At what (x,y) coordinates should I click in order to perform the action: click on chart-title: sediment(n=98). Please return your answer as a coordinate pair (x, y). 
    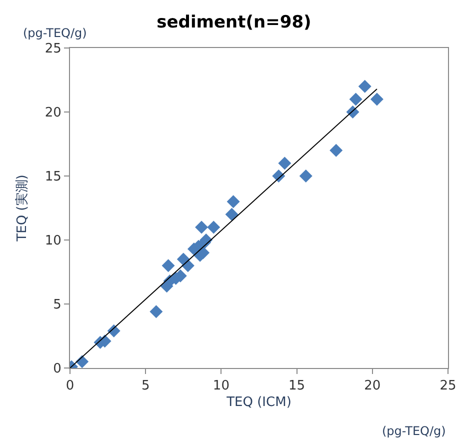
    Looking at the image, I should click on (234, 22).